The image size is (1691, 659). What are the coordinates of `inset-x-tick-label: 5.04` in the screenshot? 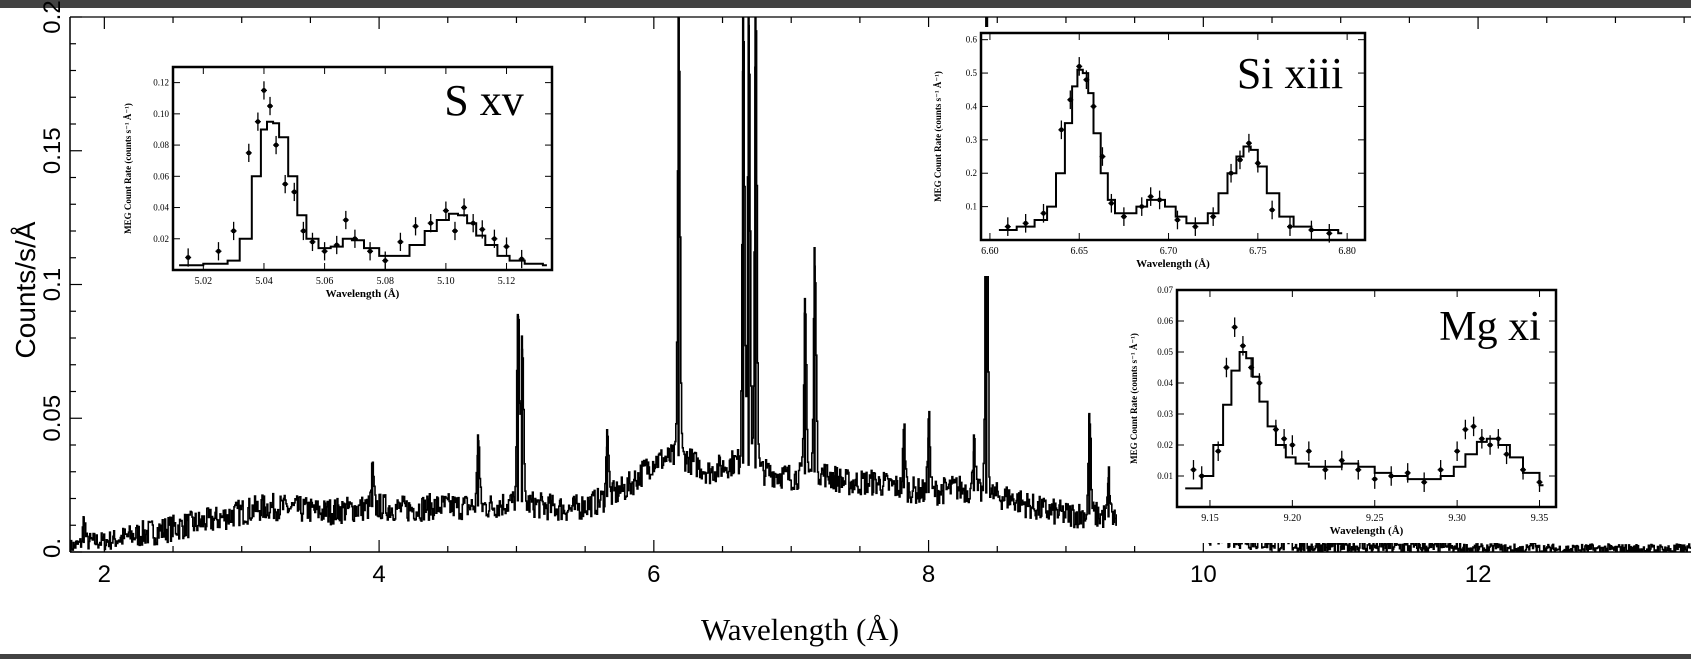 It's located at (264, 281).